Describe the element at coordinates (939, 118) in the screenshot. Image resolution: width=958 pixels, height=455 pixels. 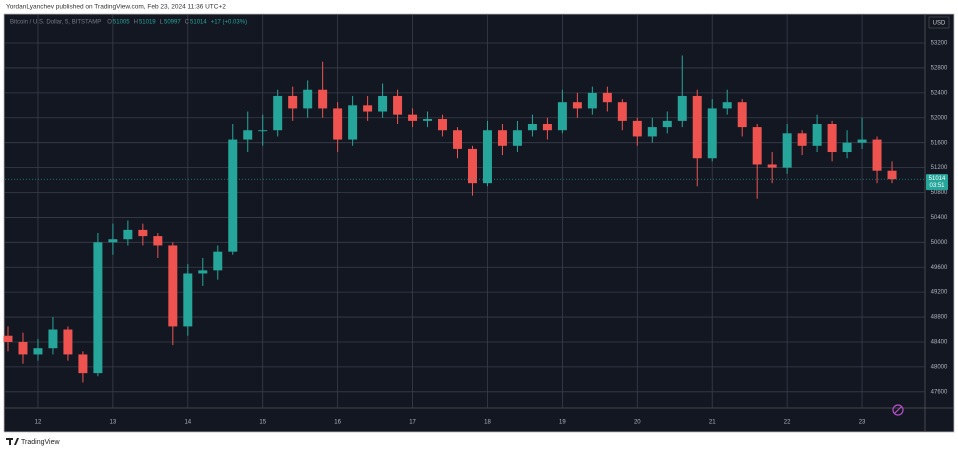
I see `y-tick-label: 52000` at that location.